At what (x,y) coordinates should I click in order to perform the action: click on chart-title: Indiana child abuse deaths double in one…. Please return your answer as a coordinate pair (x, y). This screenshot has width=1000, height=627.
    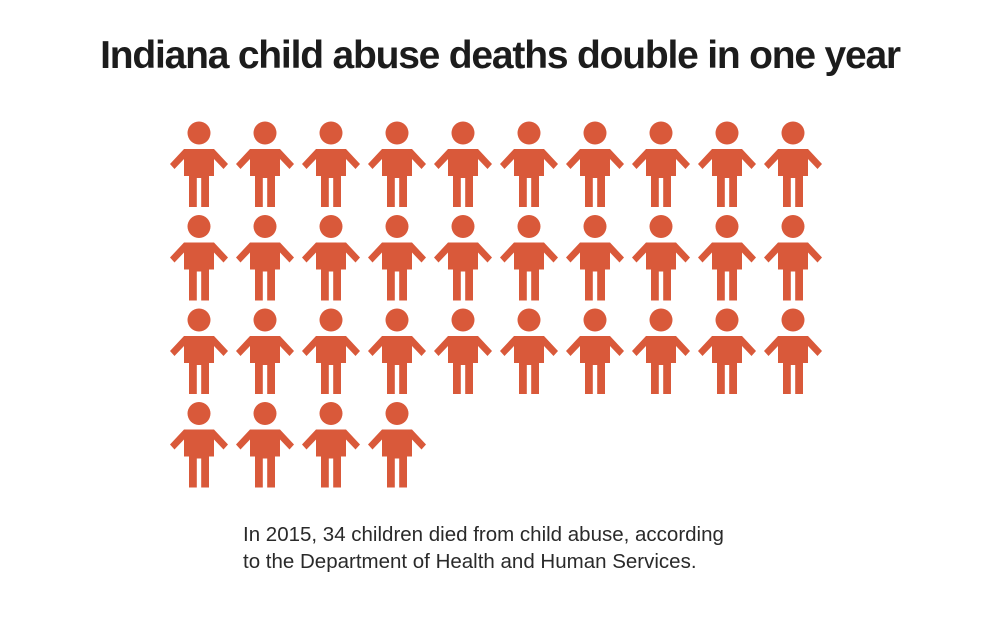
    Looking at the image, I should click on (500, 55).